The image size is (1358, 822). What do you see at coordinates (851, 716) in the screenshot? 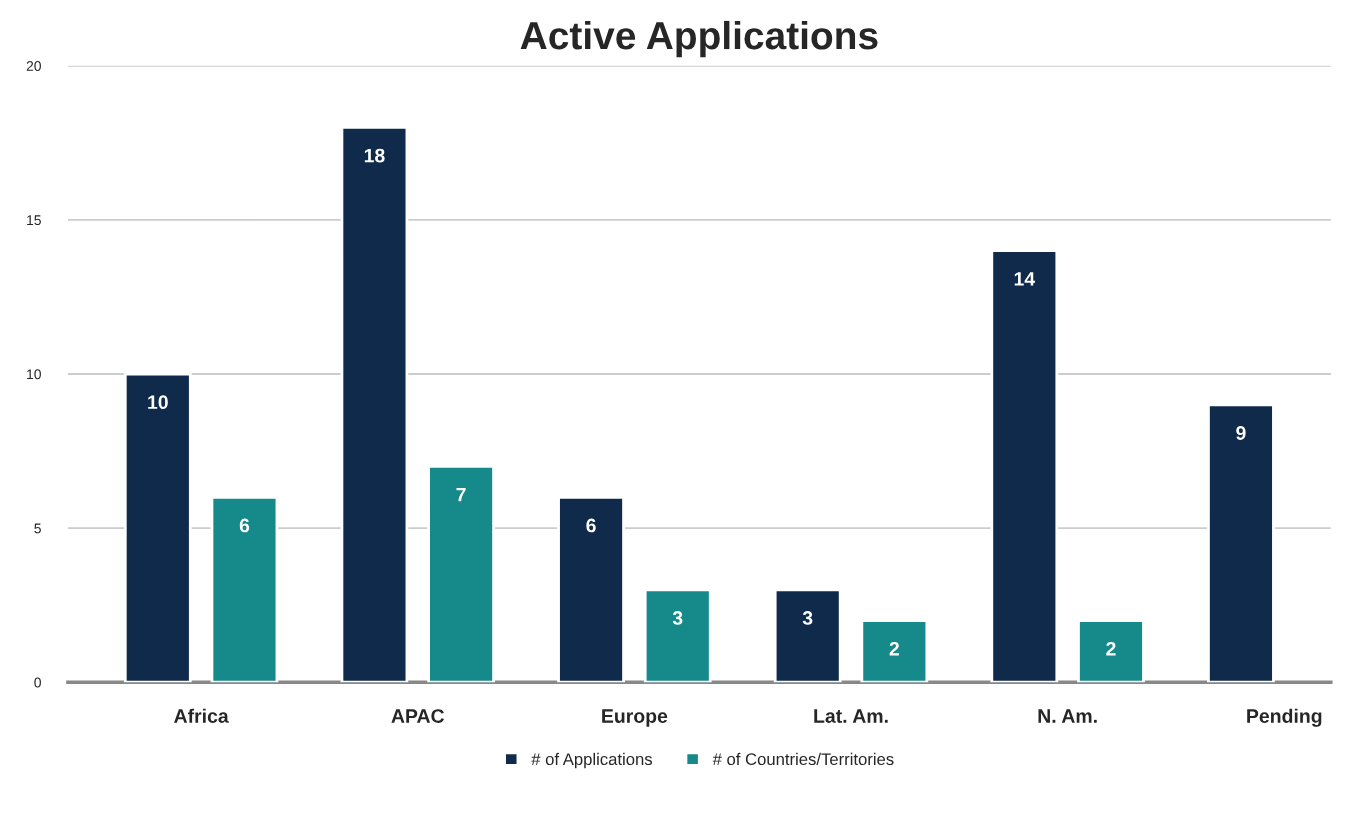
I see `x-tick-label: Lat. Am.` at bounding box center [851, 716].